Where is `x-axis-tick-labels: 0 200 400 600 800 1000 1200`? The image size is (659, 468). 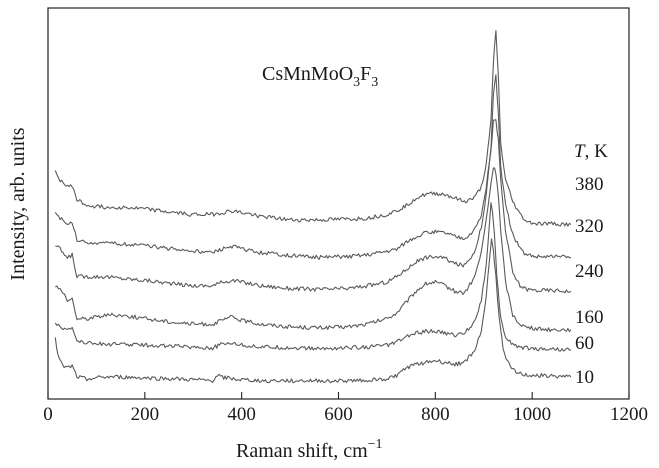
x-axis-tick-labels: 0 200 400 600 800 1000 1200 is located at coordinates (345, 414).